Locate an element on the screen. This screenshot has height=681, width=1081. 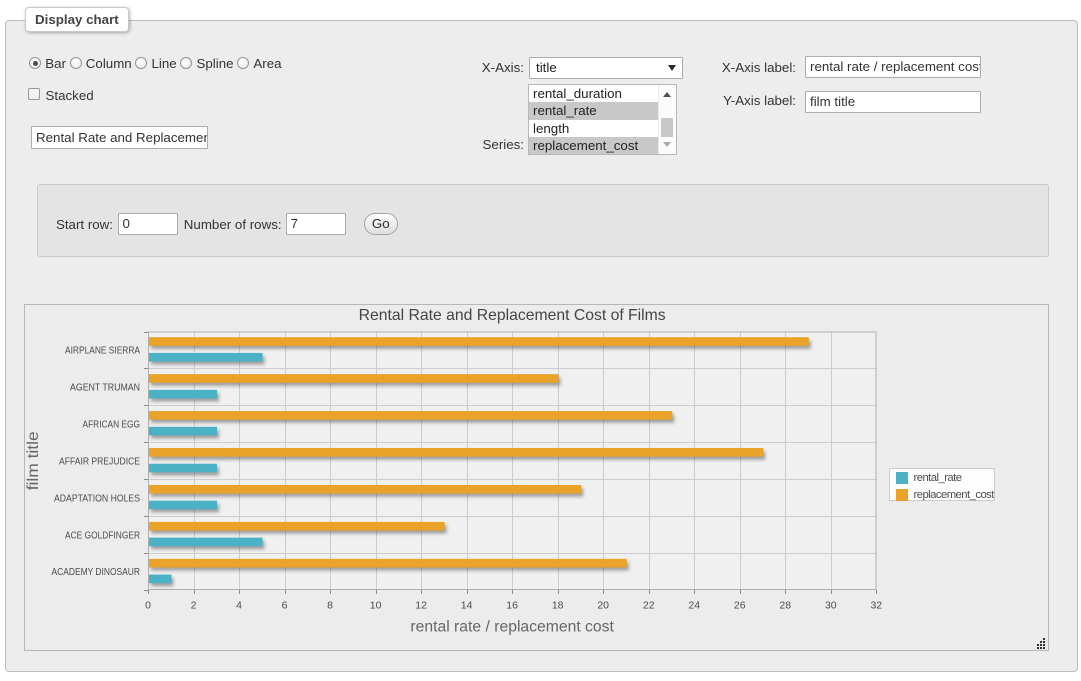
svg-text: rental rate / replacement cost is located at coordinates (512, 627).